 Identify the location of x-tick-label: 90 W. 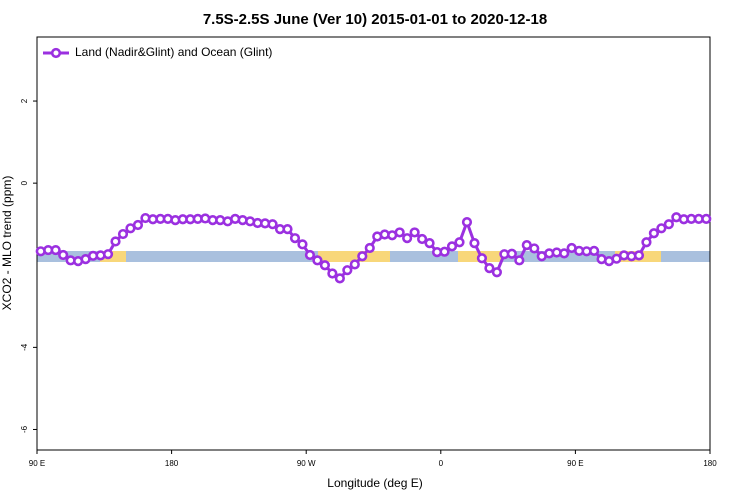
(306, 463).